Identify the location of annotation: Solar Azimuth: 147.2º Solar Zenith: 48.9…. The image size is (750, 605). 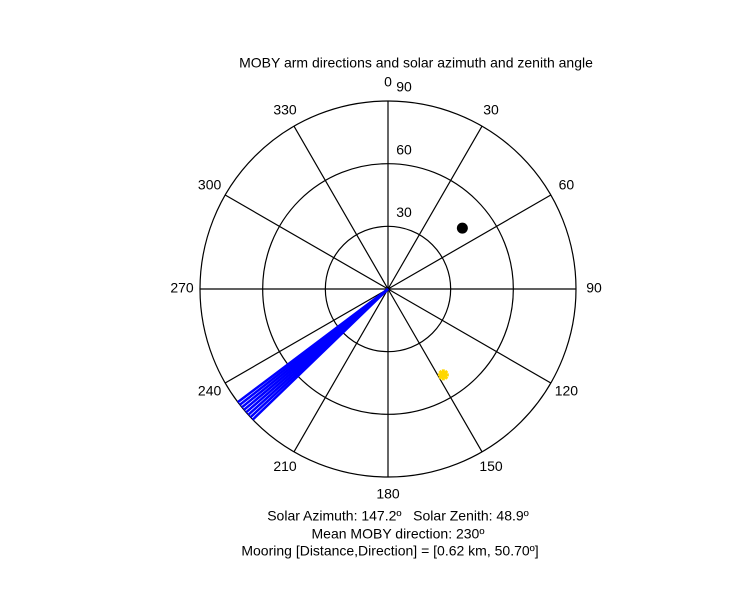
(398, 516).